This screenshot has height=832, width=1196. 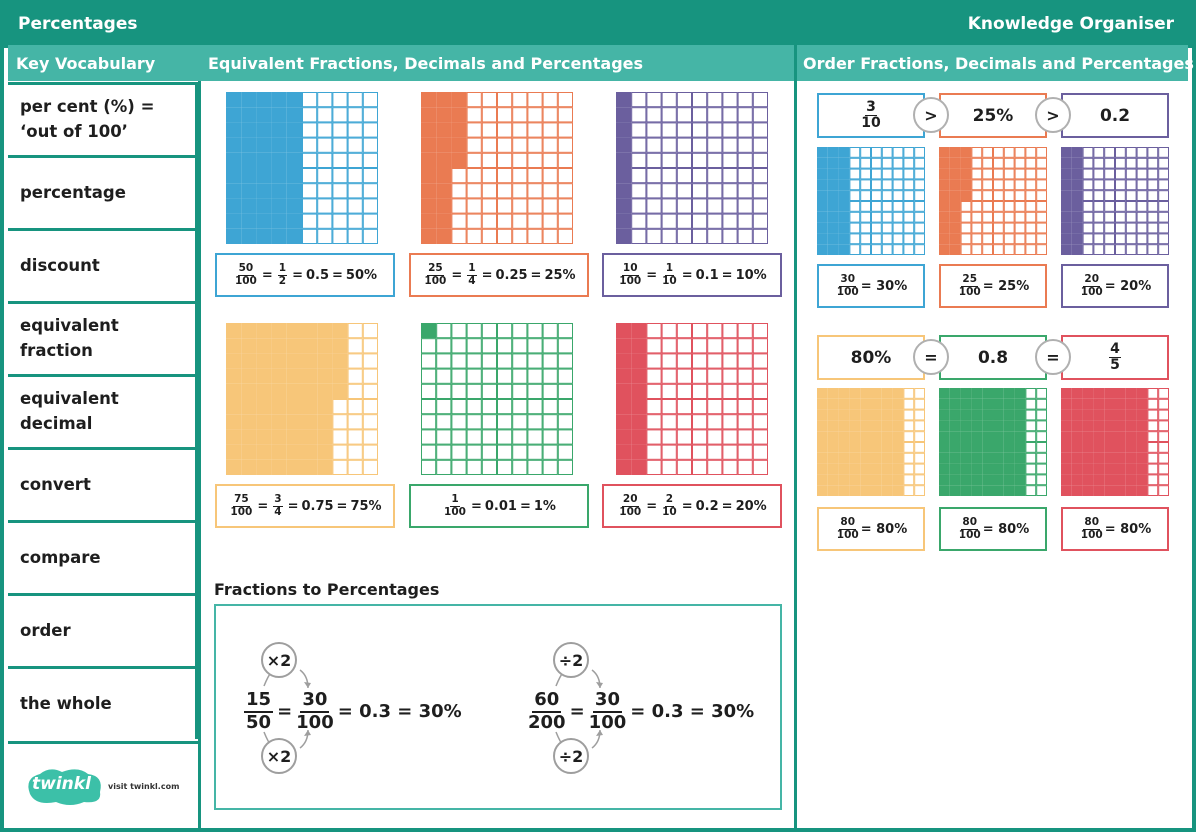 What do you see at coordinates (199, 454) in the screenshot?
I see `divider` at bounding box center [199, 454].